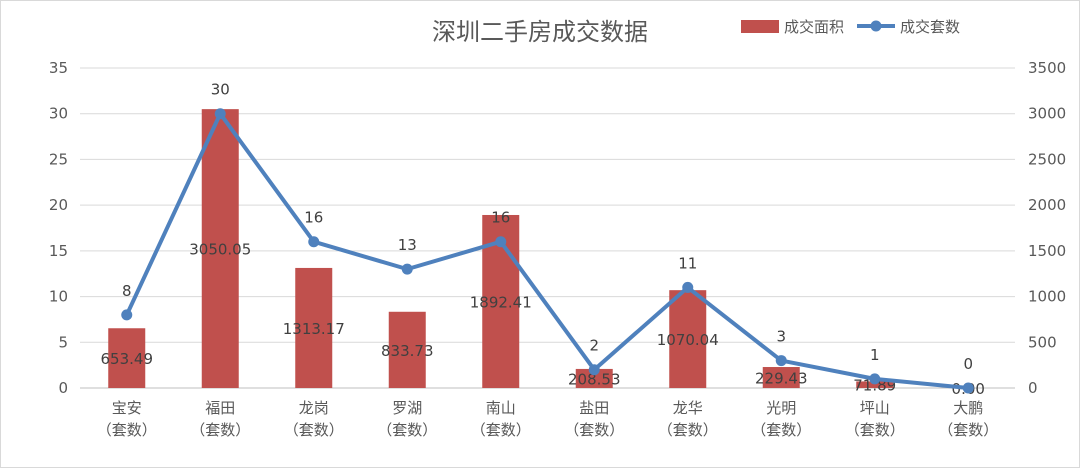 The image size is (1080, 468). I want to click on bar-value-label: 3050.05, so click(220, 250).